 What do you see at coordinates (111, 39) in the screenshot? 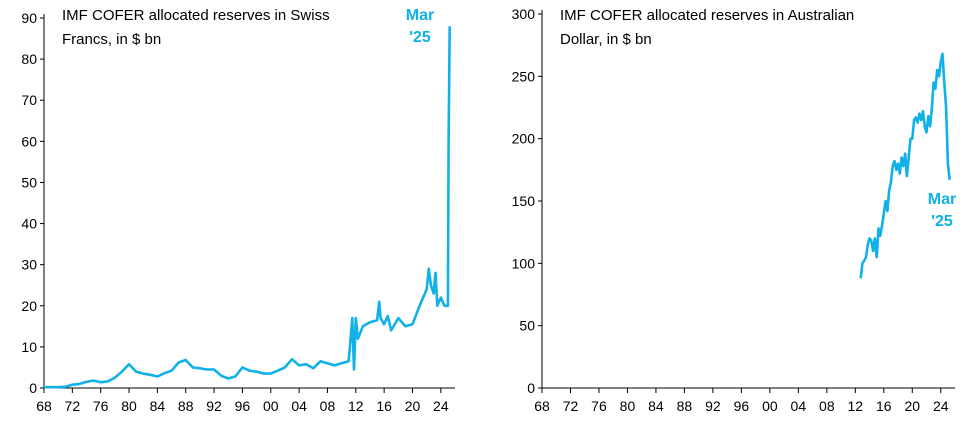
I see `chart-title-line: Francs, in $ bn` at bounding box center [111, 39].